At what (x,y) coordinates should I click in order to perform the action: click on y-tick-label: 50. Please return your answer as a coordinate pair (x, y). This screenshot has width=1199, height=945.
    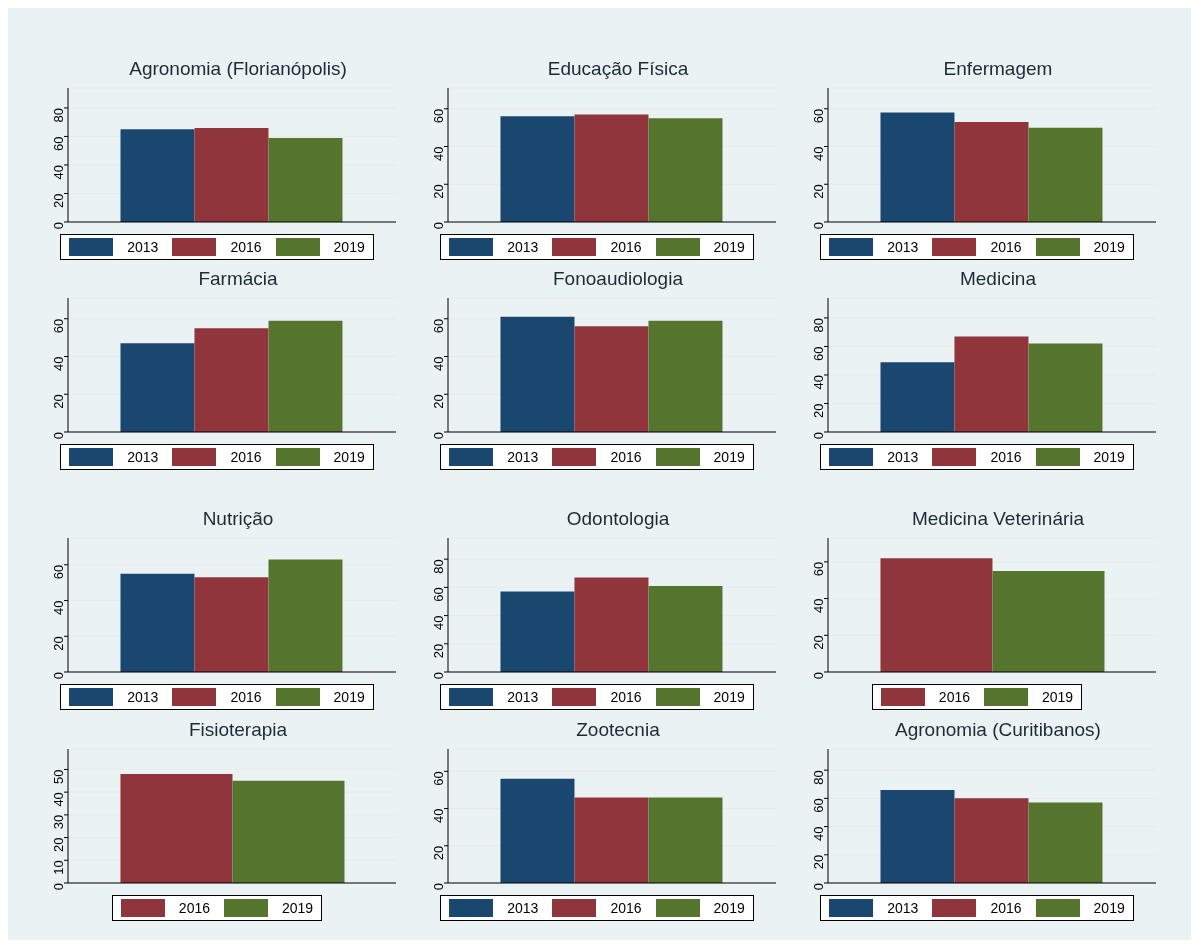
    Looking at the image, I should click on (58, 776).